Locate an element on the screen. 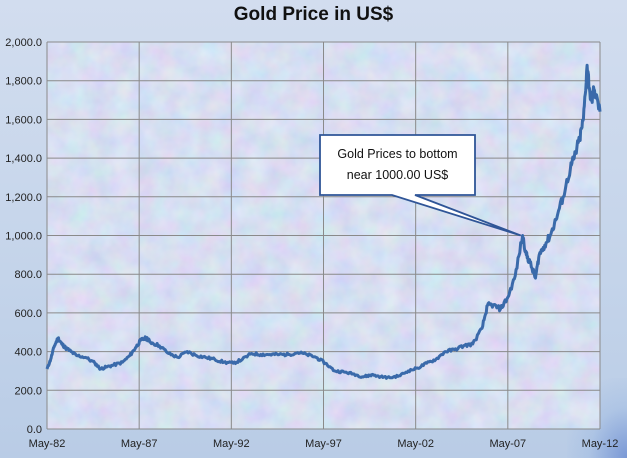 The image size is (627, 458). callout-text: Gold Prices to bottom near 1000.00 US$ is located at coordinates (397, 165).